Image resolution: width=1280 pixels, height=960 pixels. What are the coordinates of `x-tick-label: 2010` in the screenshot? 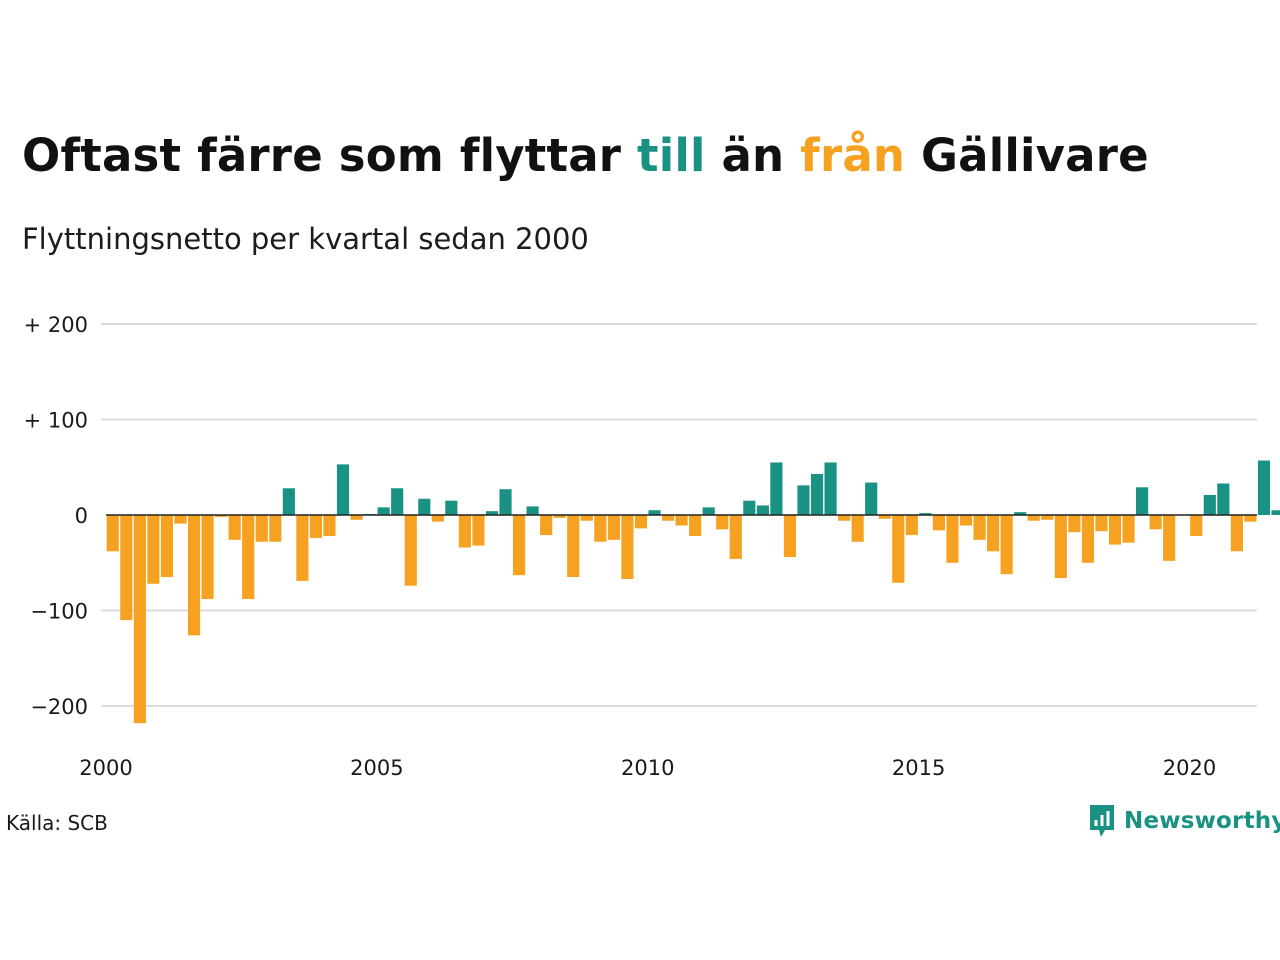 It's located at (647, 768).